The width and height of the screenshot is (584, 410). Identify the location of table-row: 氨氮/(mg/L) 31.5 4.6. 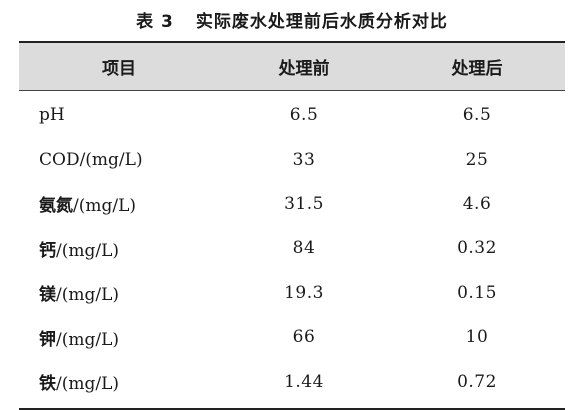
(292, 204).